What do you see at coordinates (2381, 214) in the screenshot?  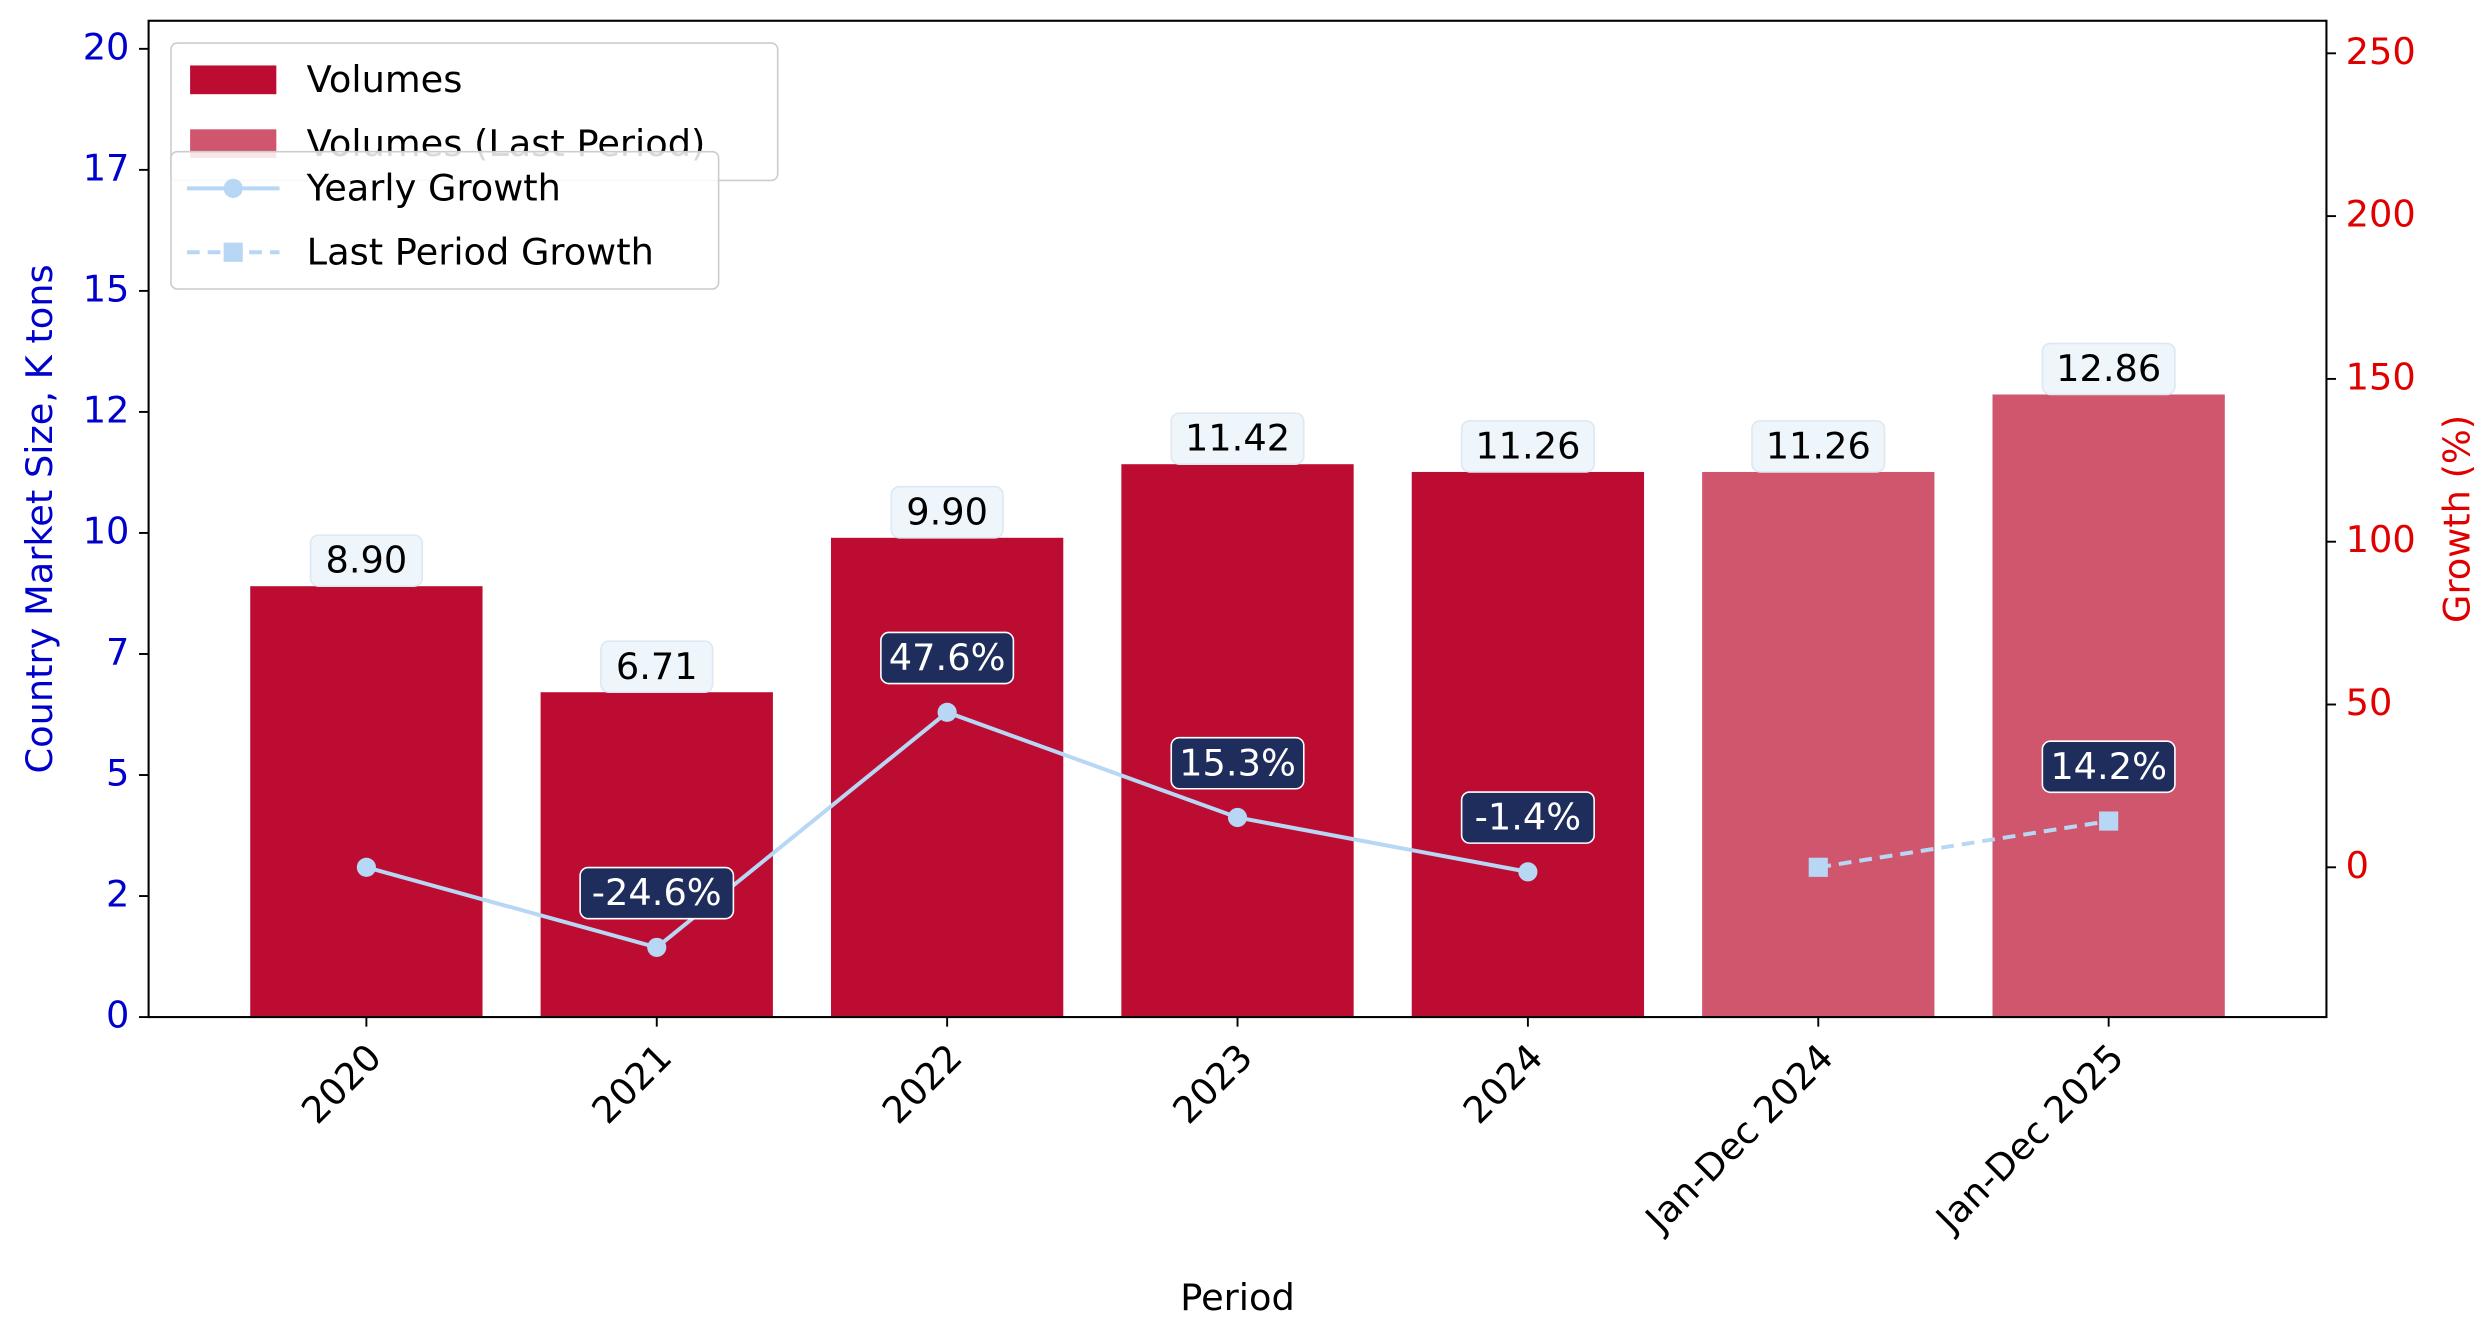 I see `y2-tick-label: 200` at bounding box center [2381, 214].